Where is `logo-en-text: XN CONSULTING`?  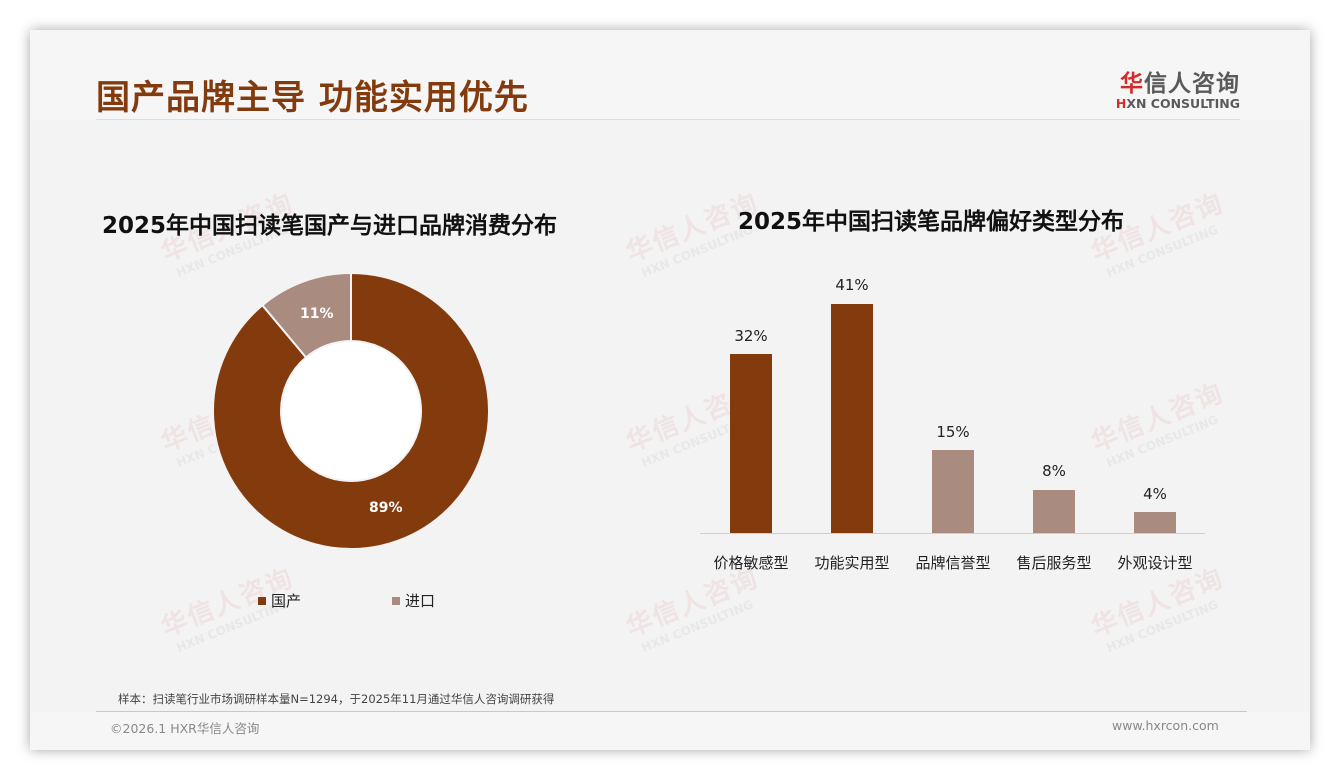 logo-en-text: XN CONSULTING is located at coordinates (1183, 103).